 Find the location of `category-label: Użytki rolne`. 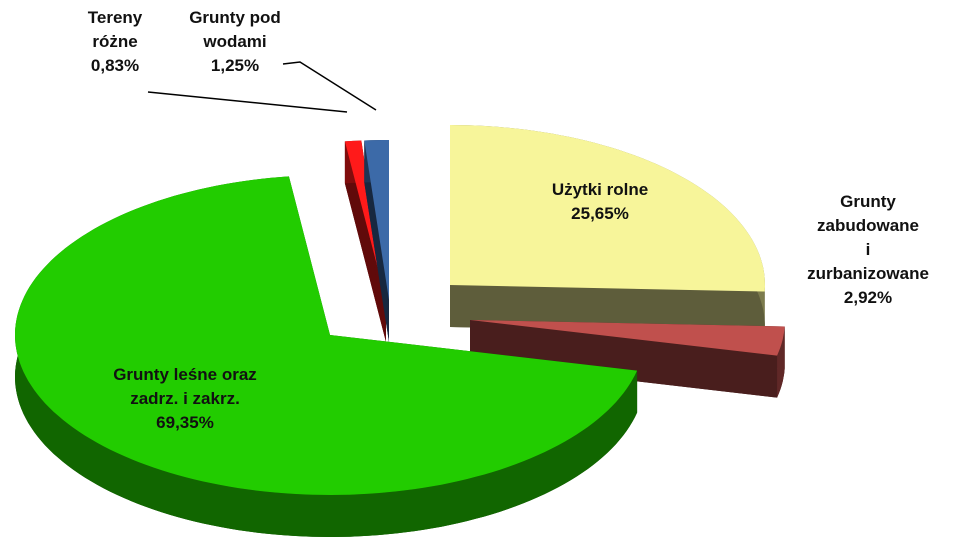

category-label: Użytki rolne is located at coordinates (600, 189).